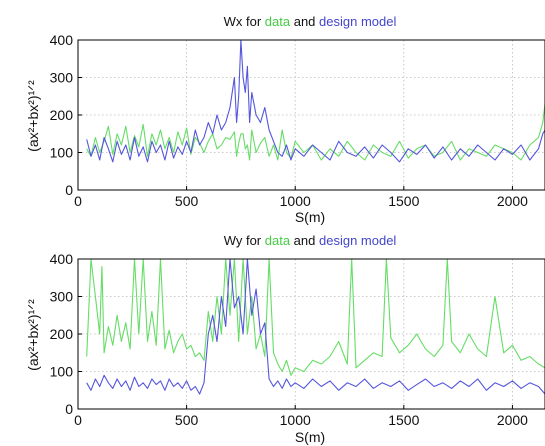  Describe the element at coordinates (310, 21) in the screenshot. I see `chart-title: Wx for data and design model` at that location.